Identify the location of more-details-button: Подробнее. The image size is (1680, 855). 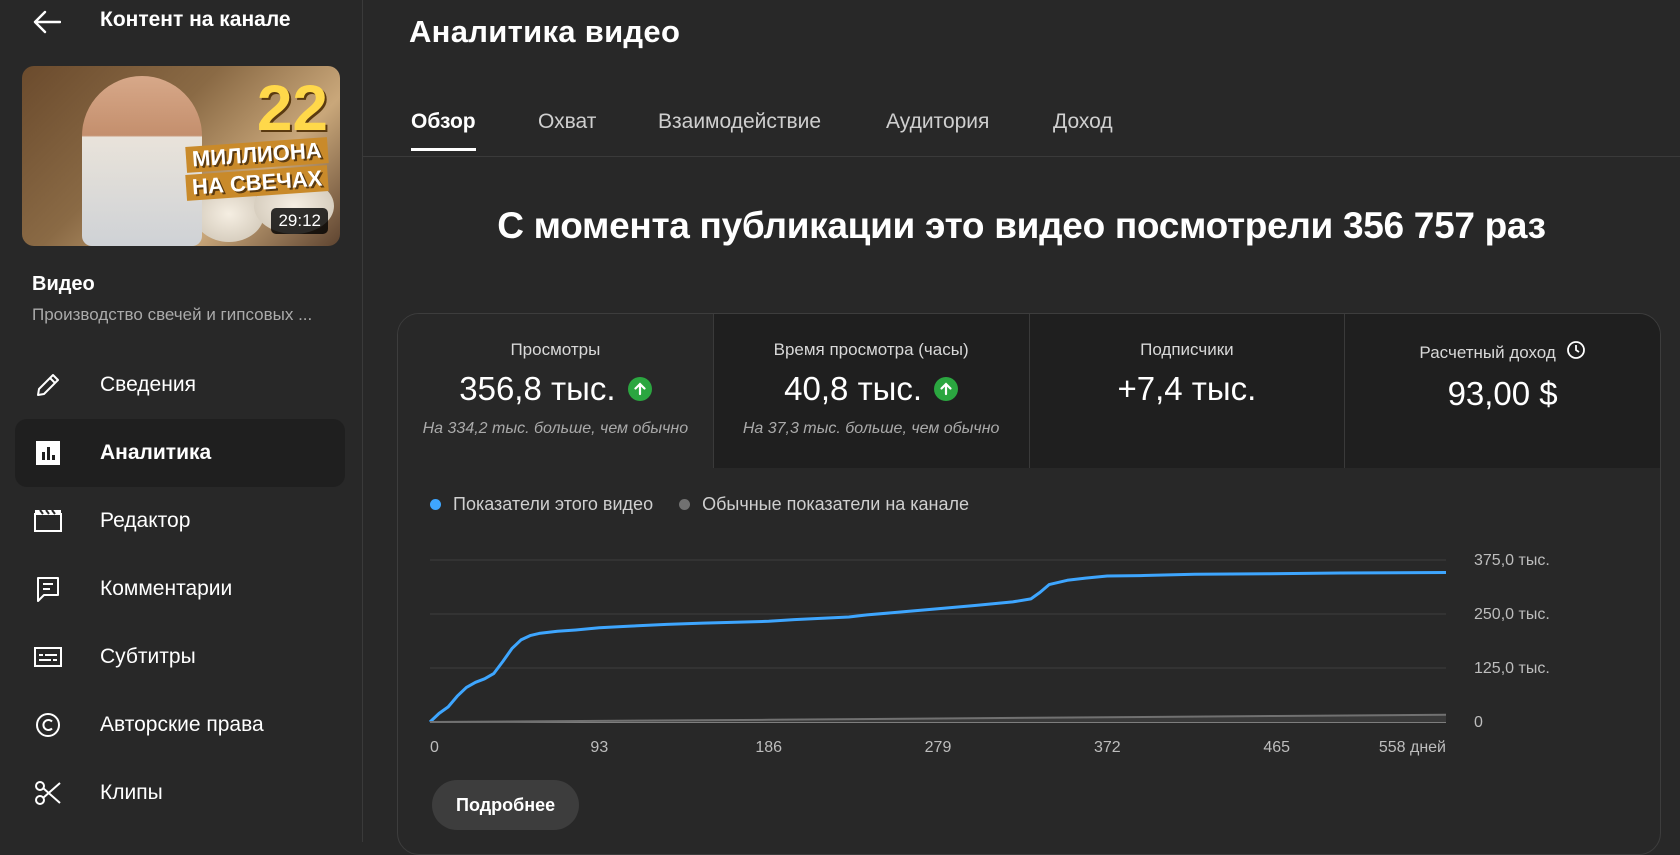
(506, 805).